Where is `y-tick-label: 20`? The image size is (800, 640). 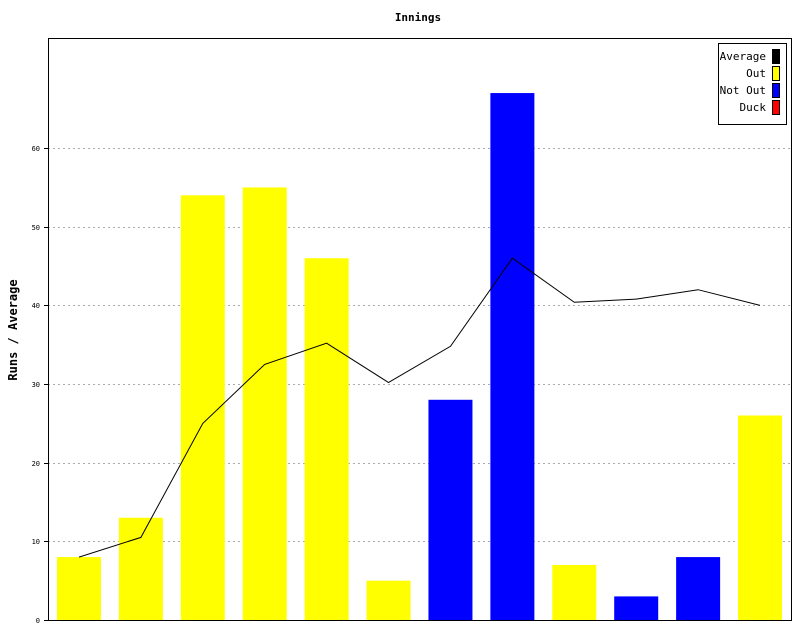
y-tick-label: 20 is located at coordinates (36, 464).